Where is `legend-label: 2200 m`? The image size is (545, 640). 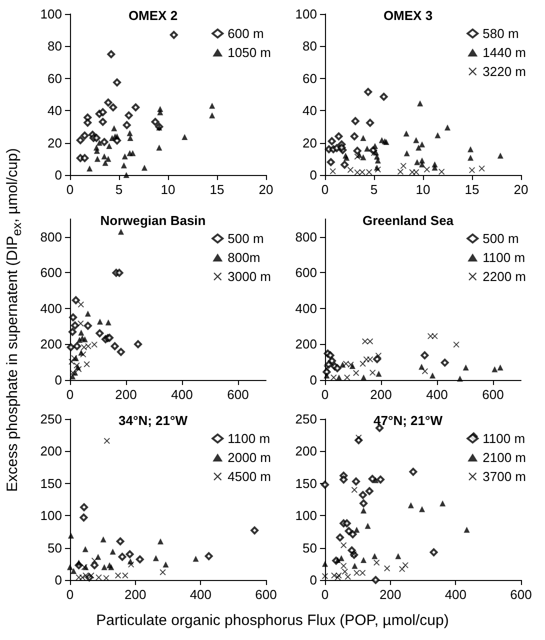 legend-label: 2200 m is located at coordinates (504, 276).